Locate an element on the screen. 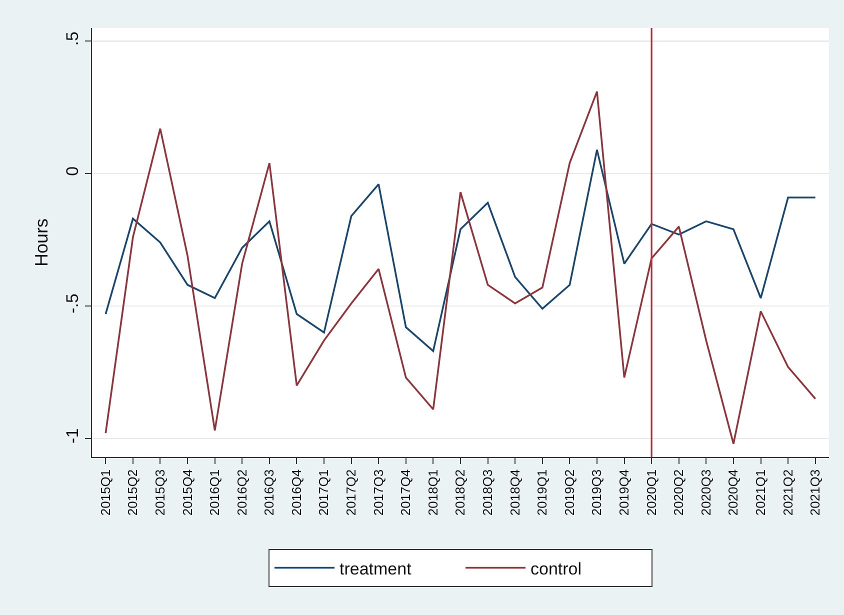 This screenshot has width=844, height=615. x-tick-label: 2016Q4 is located at coordinates (296, 492).